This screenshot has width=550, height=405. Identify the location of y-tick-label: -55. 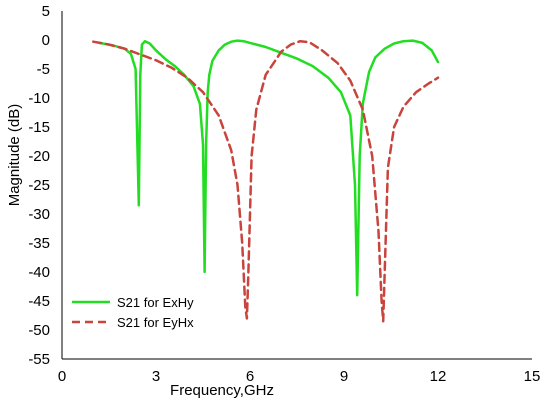
(39, 359).